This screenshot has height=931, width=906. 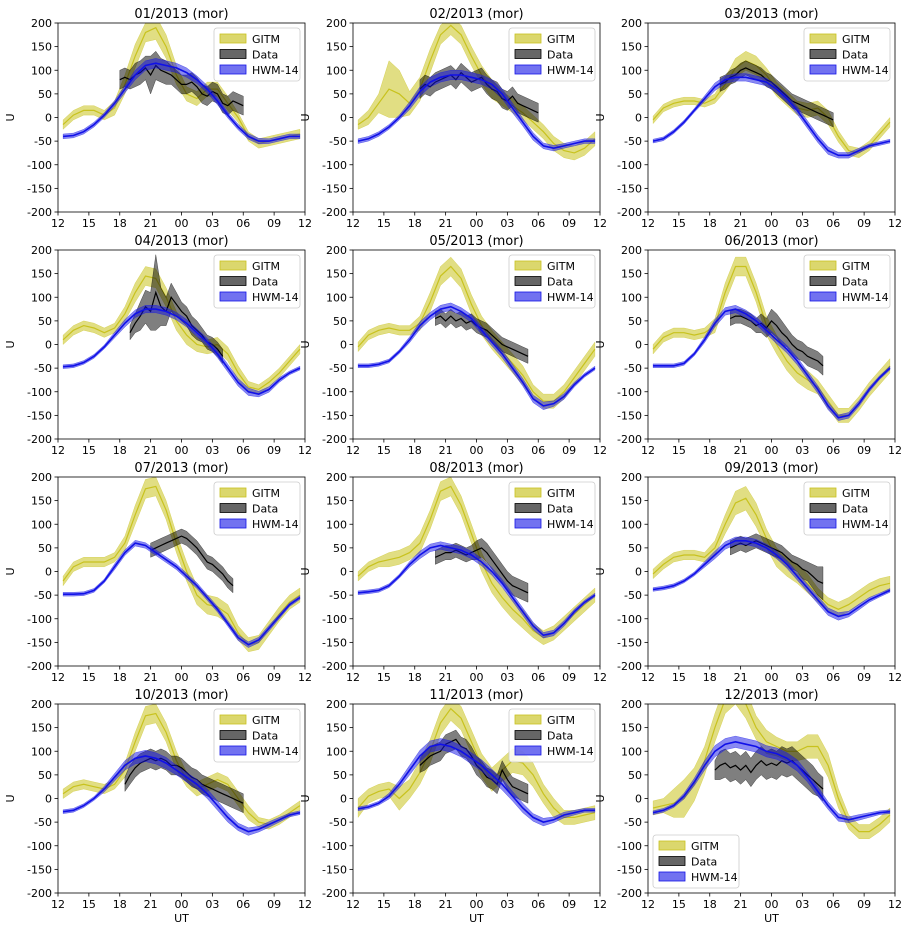 I want to click on x-tick-label: 06, so click(x=538, y=904).